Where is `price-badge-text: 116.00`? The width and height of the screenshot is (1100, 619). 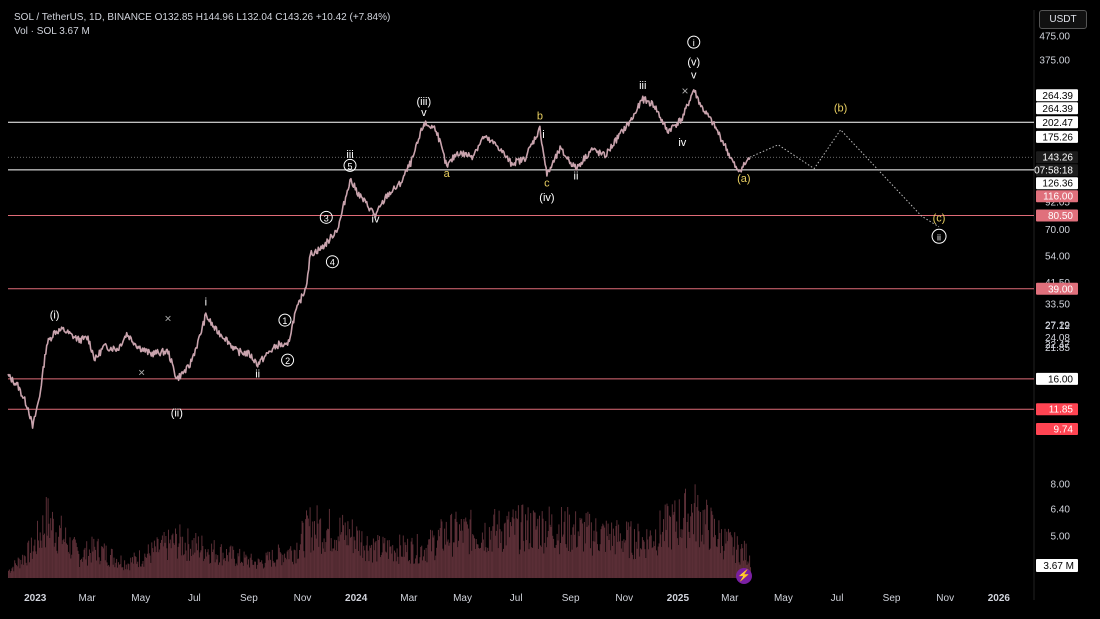
price-badge-text: 116.00 is located at coordinates (1058, 197).